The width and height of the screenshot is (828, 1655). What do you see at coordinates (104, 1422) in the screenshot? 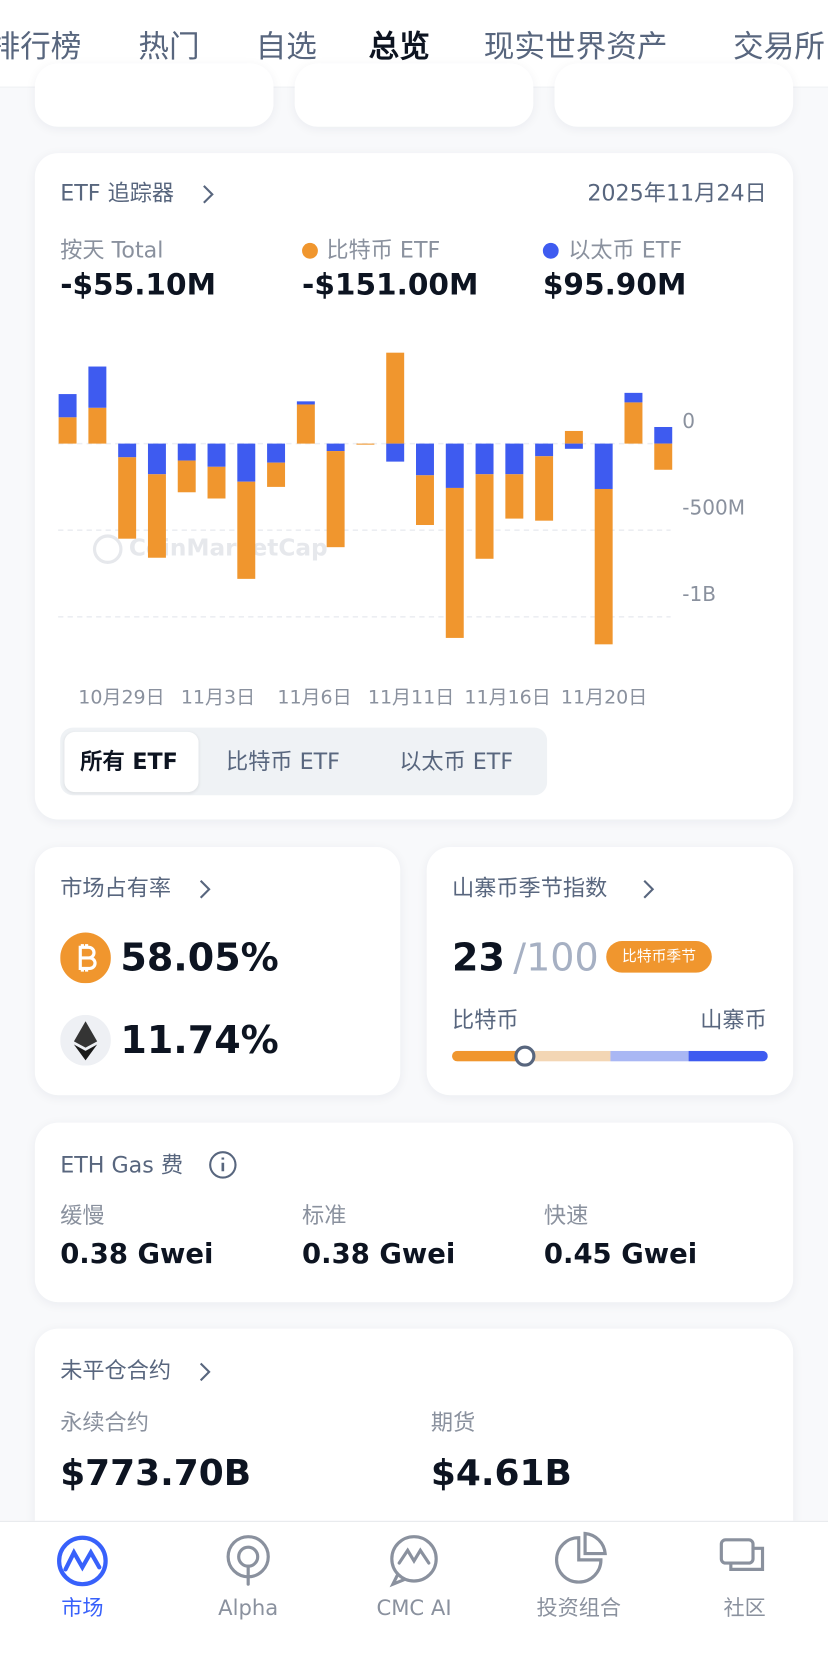
I see `oi-label: 永续合约` at bounding box center [104, 1422].